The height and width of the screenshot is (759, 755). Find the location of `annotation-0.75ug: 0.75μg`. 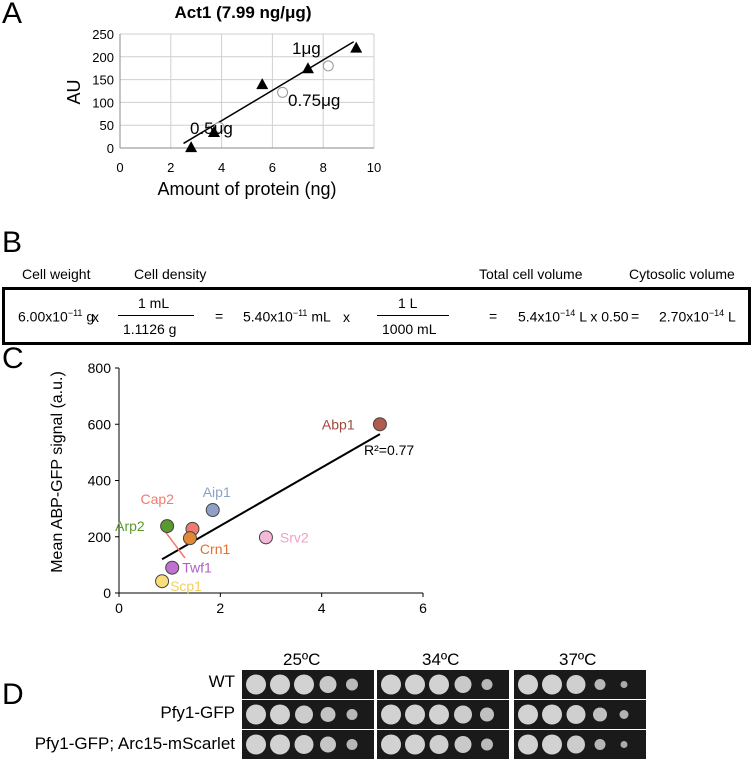

annotation-0.75ug: 0.75μg is located at coordinates (314, 100).